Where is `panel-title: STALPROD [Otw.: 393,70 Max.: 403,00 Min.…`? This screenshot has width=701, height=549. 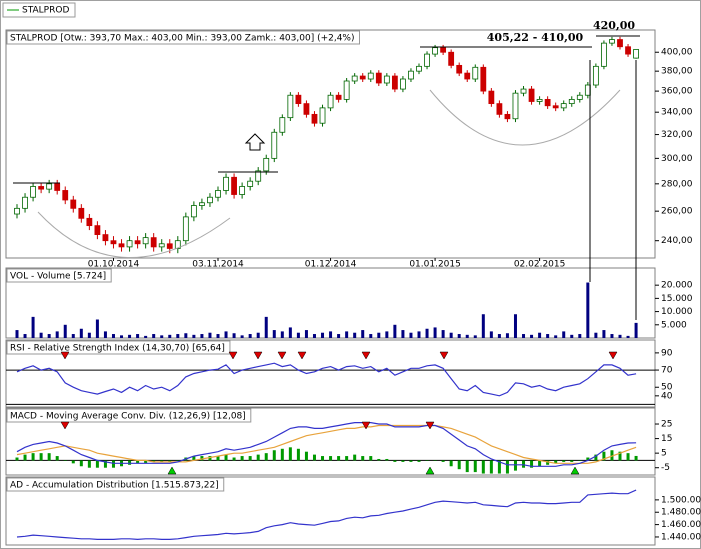 panel-title: STALPROD [Otw.: 393,70 Max.: 403,00 Min.… is located at coordinates (183, 37).